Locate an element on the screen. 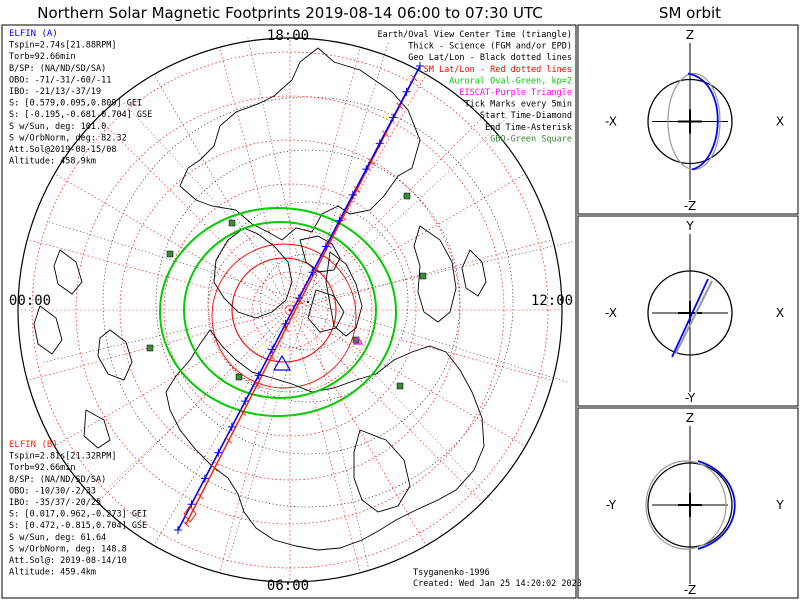  elfin-b-name: ELFIN (B) is located at coordinates (33, 445).